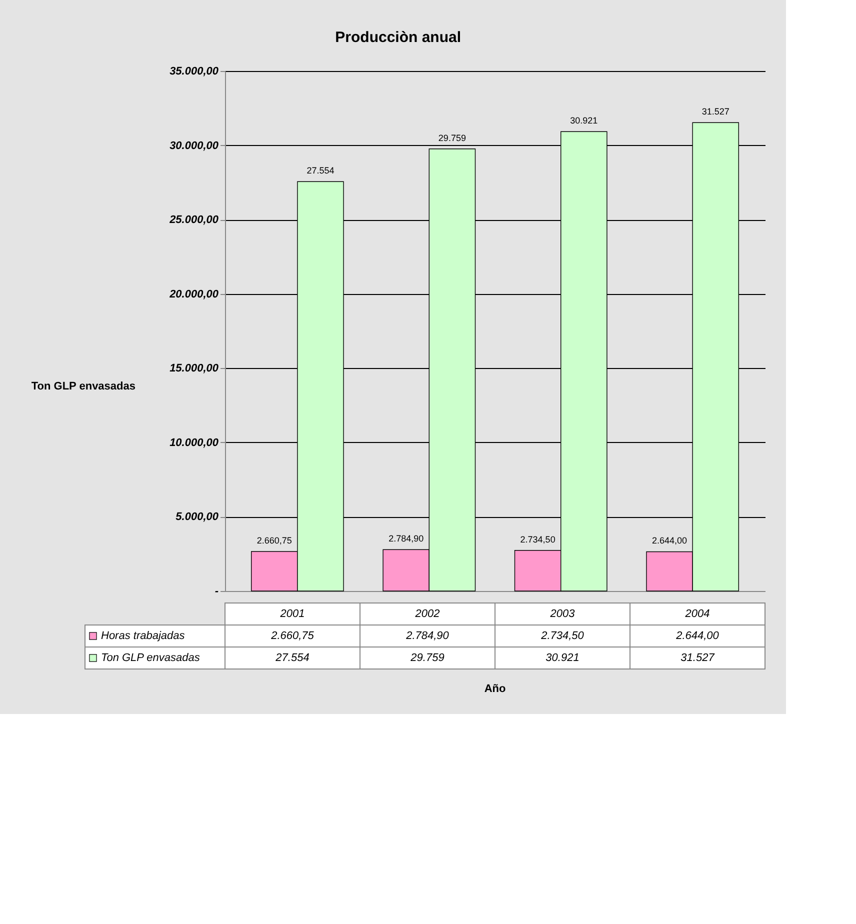  What do you see at coordinates (584, 121) in the screenshot?
I see `text: 30.921` at bounding box center [584, 121].